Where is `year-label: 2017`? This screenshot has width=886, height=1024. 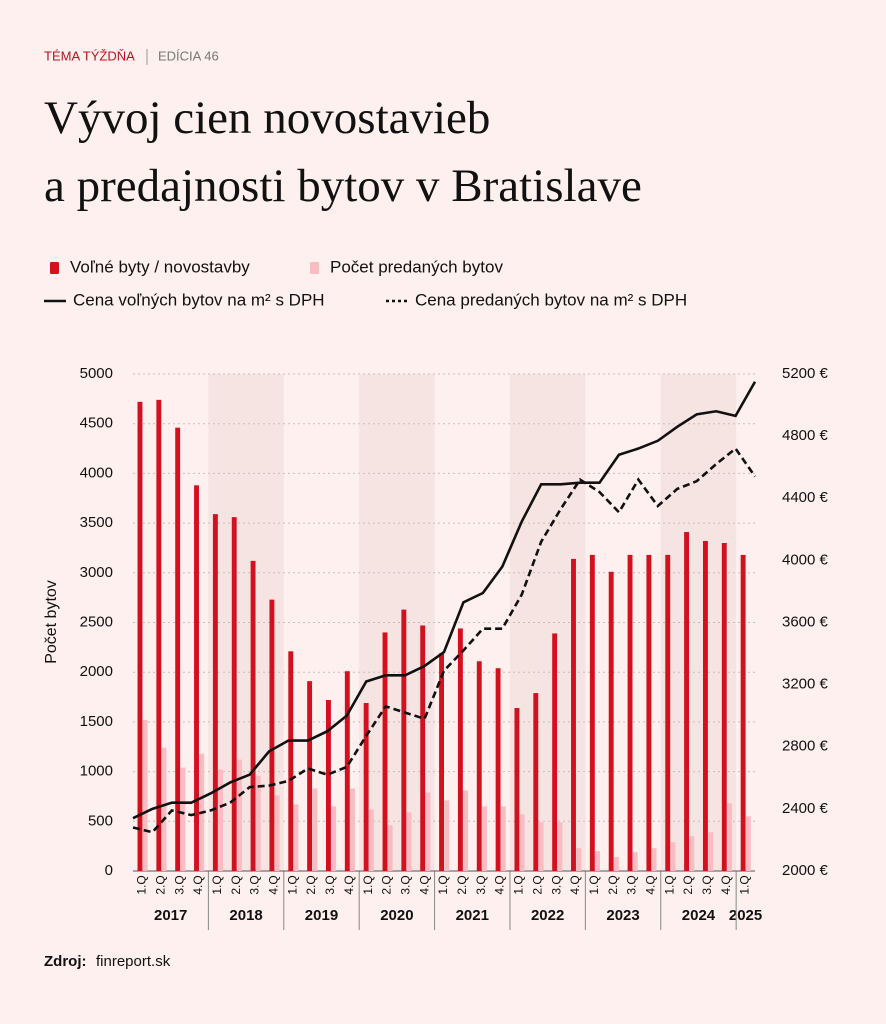 year-label: 2017 is located at coordinates (170, 915).